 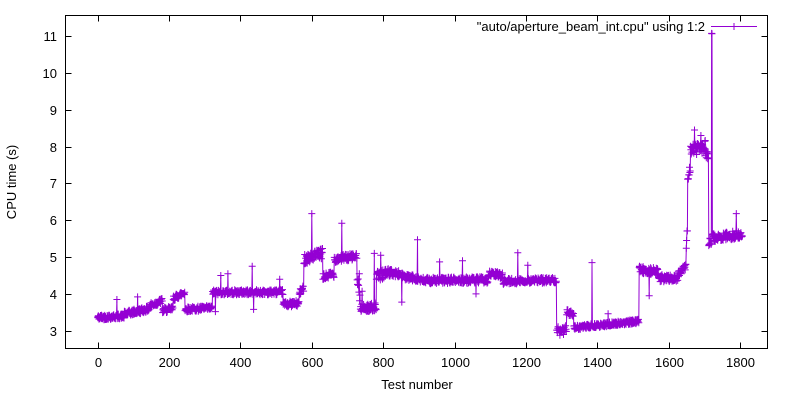 What do you see at coordinates (53, 331) in the screenshot?
I see `y-tick-label: 3` at bounding box center [53, 331].